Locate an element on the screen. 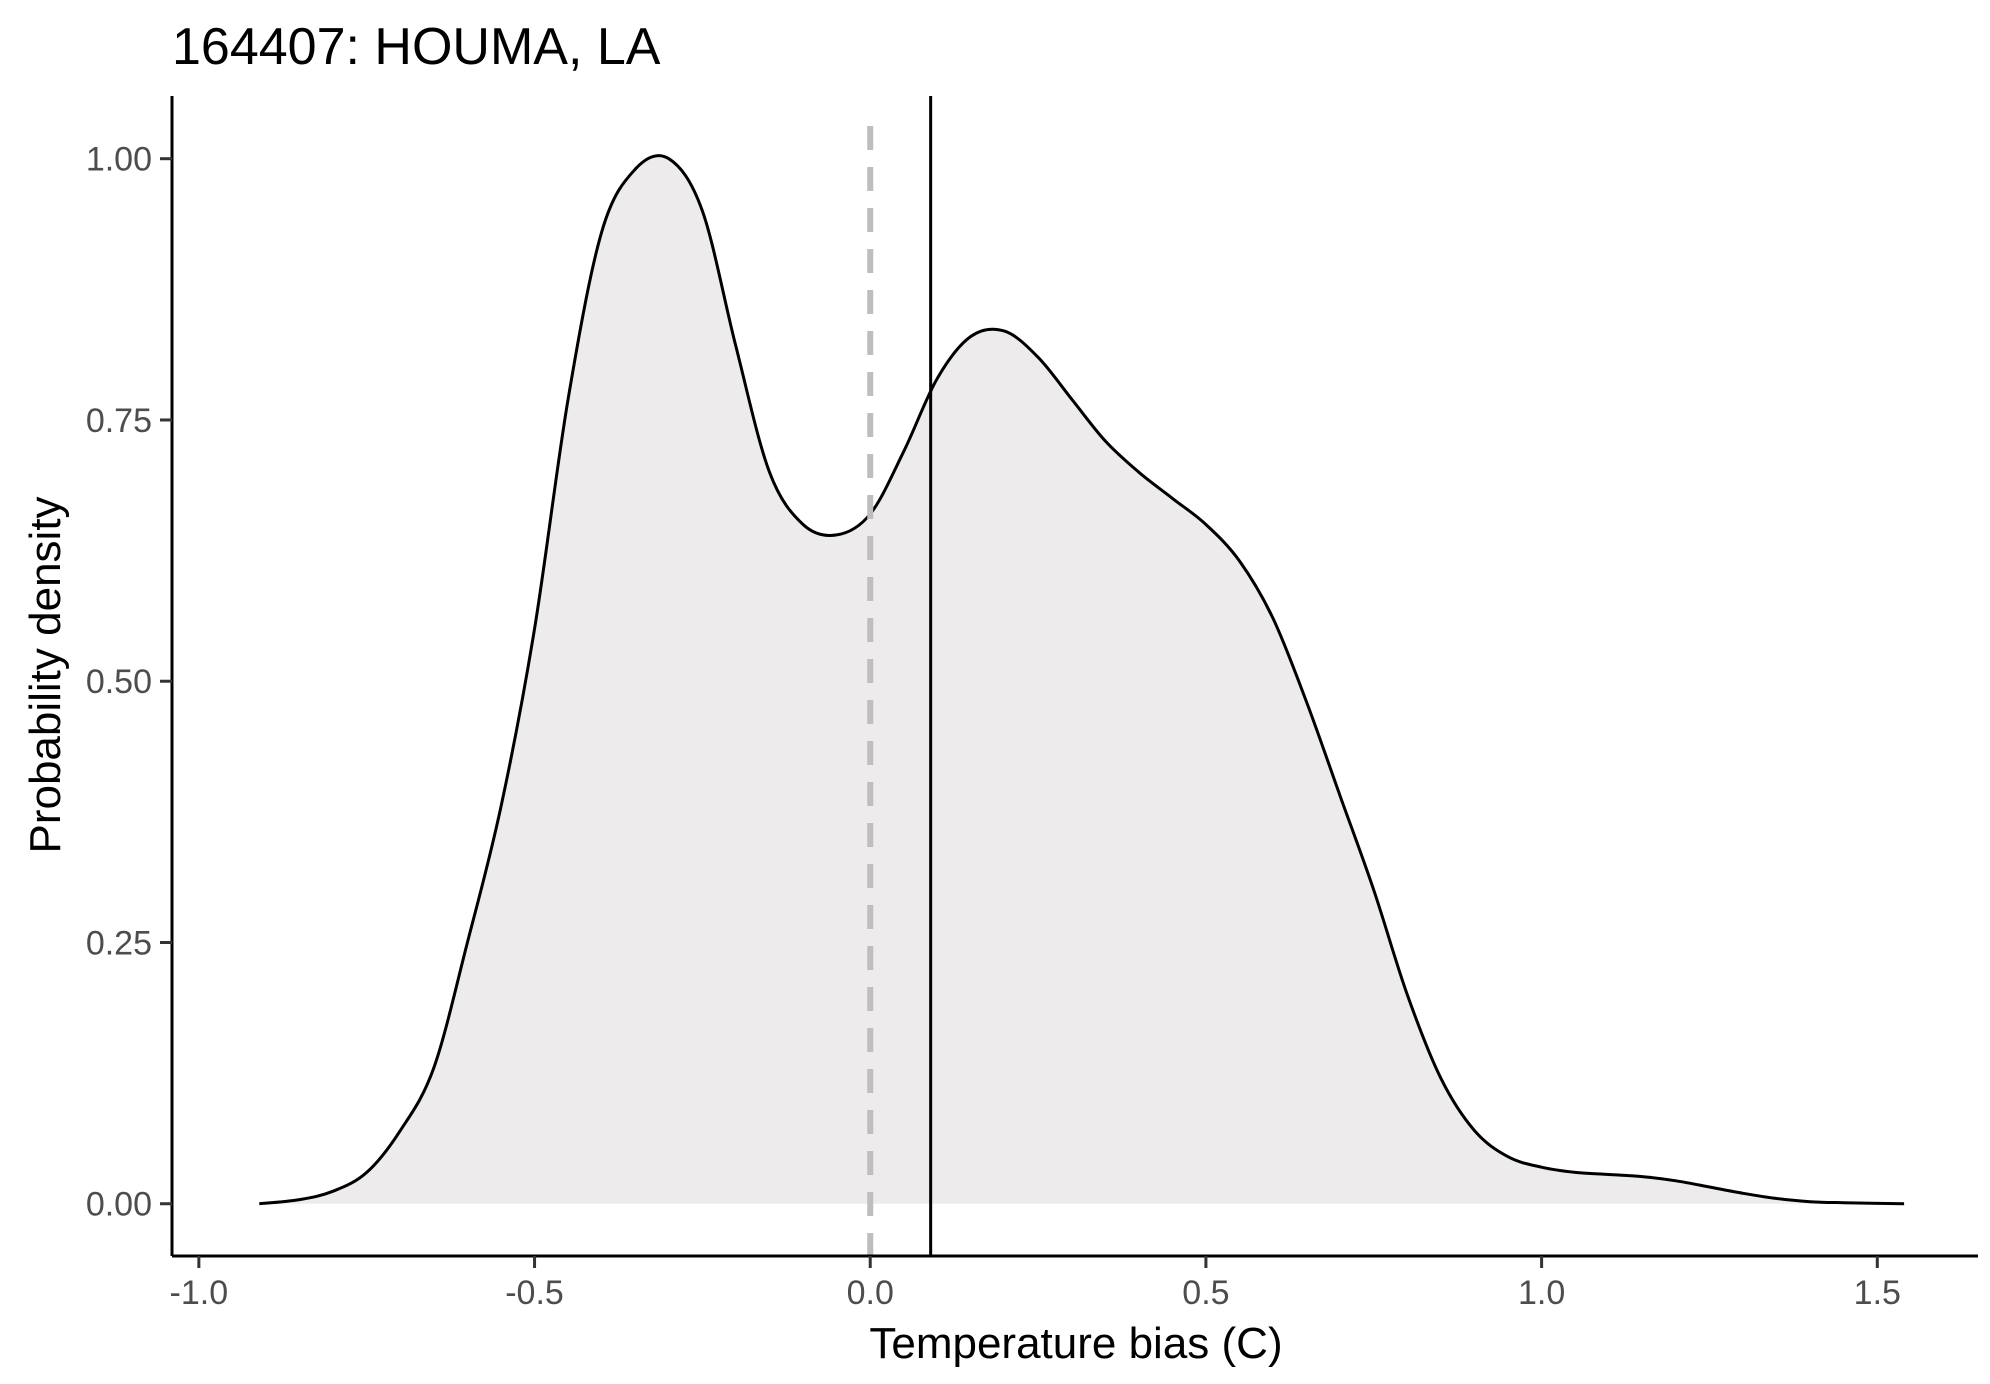  y-axis-title: Probability density is located at coordinates (45, 674).